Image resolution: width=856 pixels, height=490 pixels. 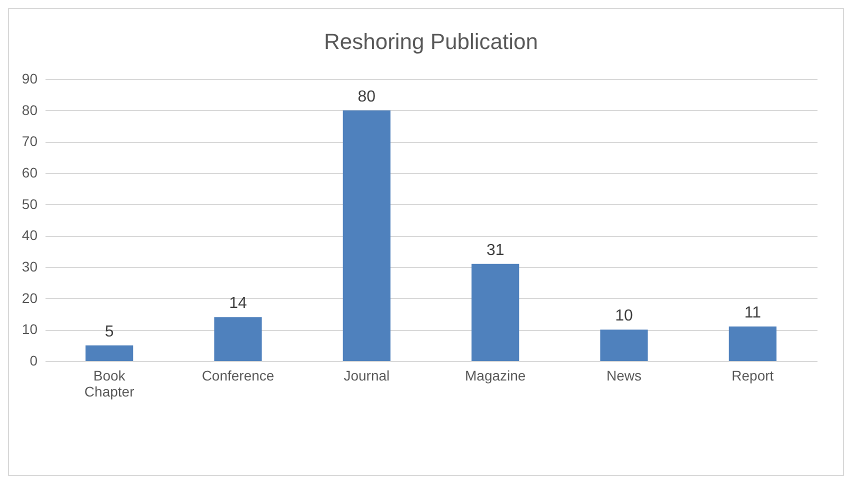 What do you see at coordinates (30, 204) in the screenshot?
I see `y-tick-label: 50` at bounding box center [30, 204].